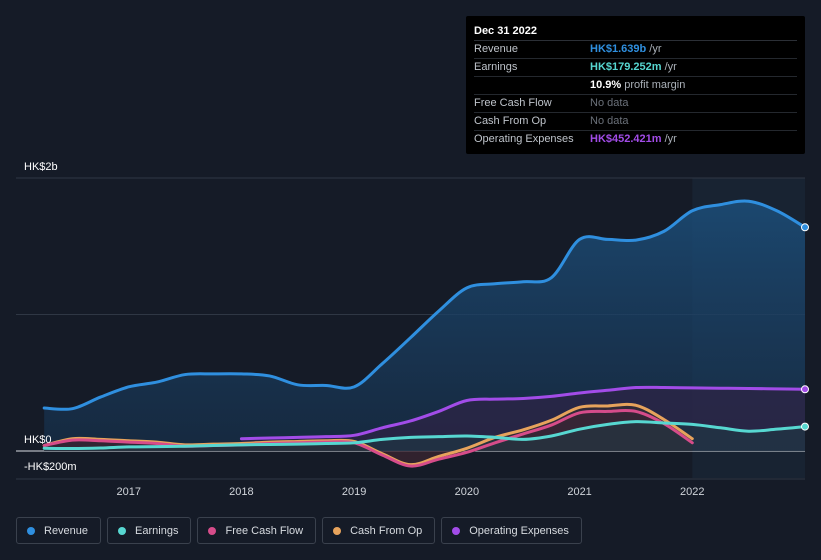 This screenshot has width=821, height=560. Describe the element at coordinates (157, 530) in the screenshot. I see `legend-label: Earnings` at that location.